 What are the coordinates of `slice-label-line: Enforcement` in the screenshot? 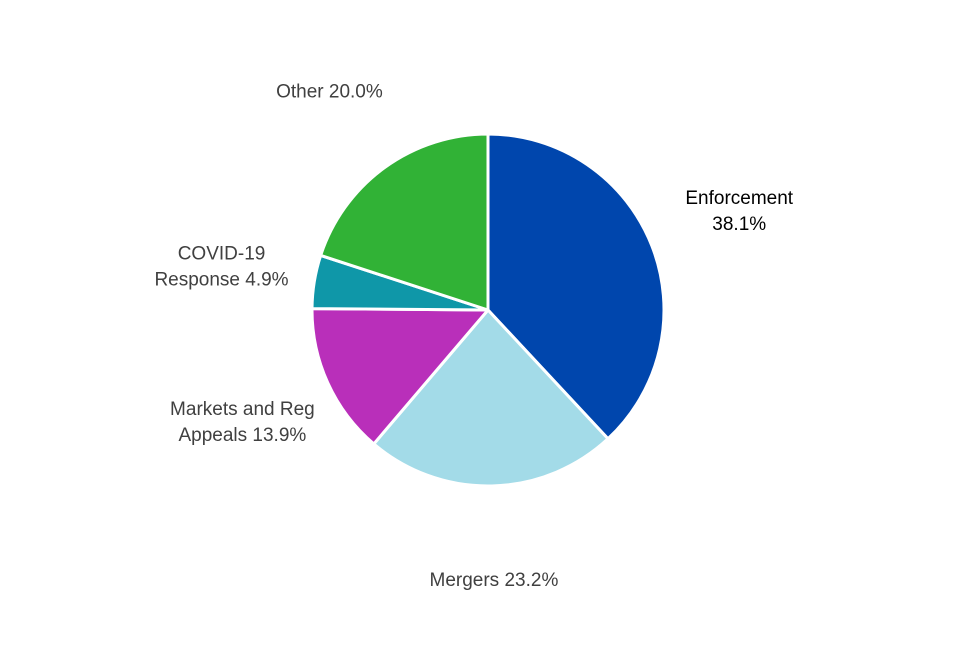 It's located at (739, 198).